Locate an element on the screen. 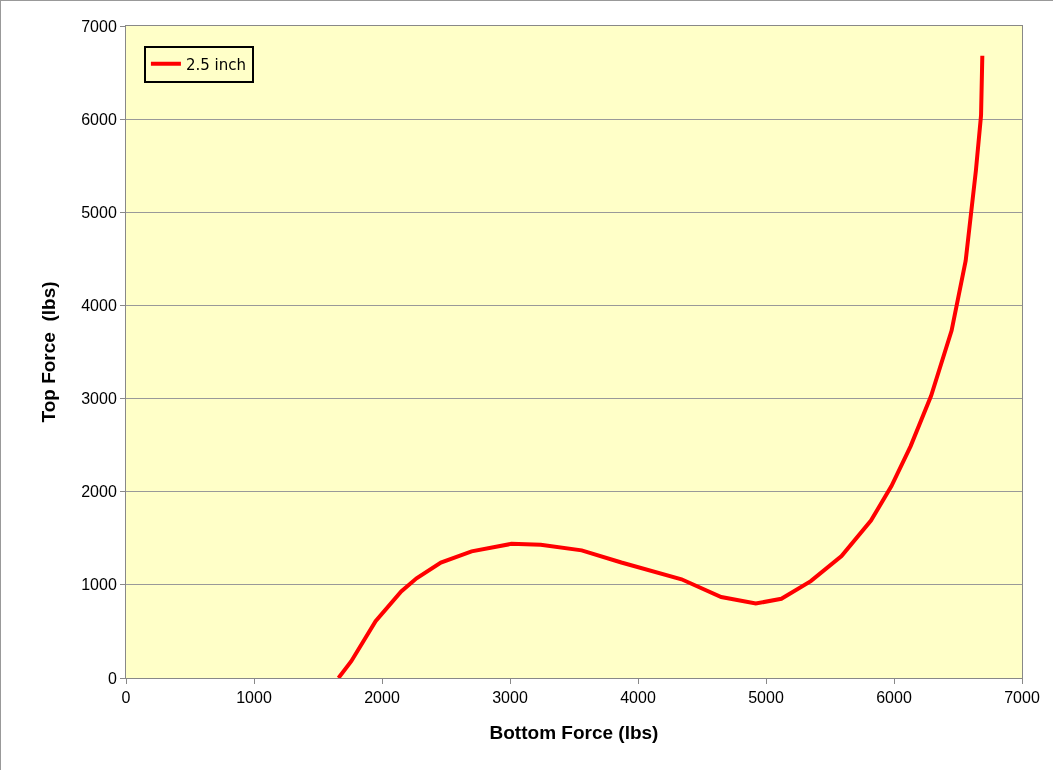 The width and height of the screenshot is (1053, 770). x-tick-label: 2000 is located at coordinates (382, 698).